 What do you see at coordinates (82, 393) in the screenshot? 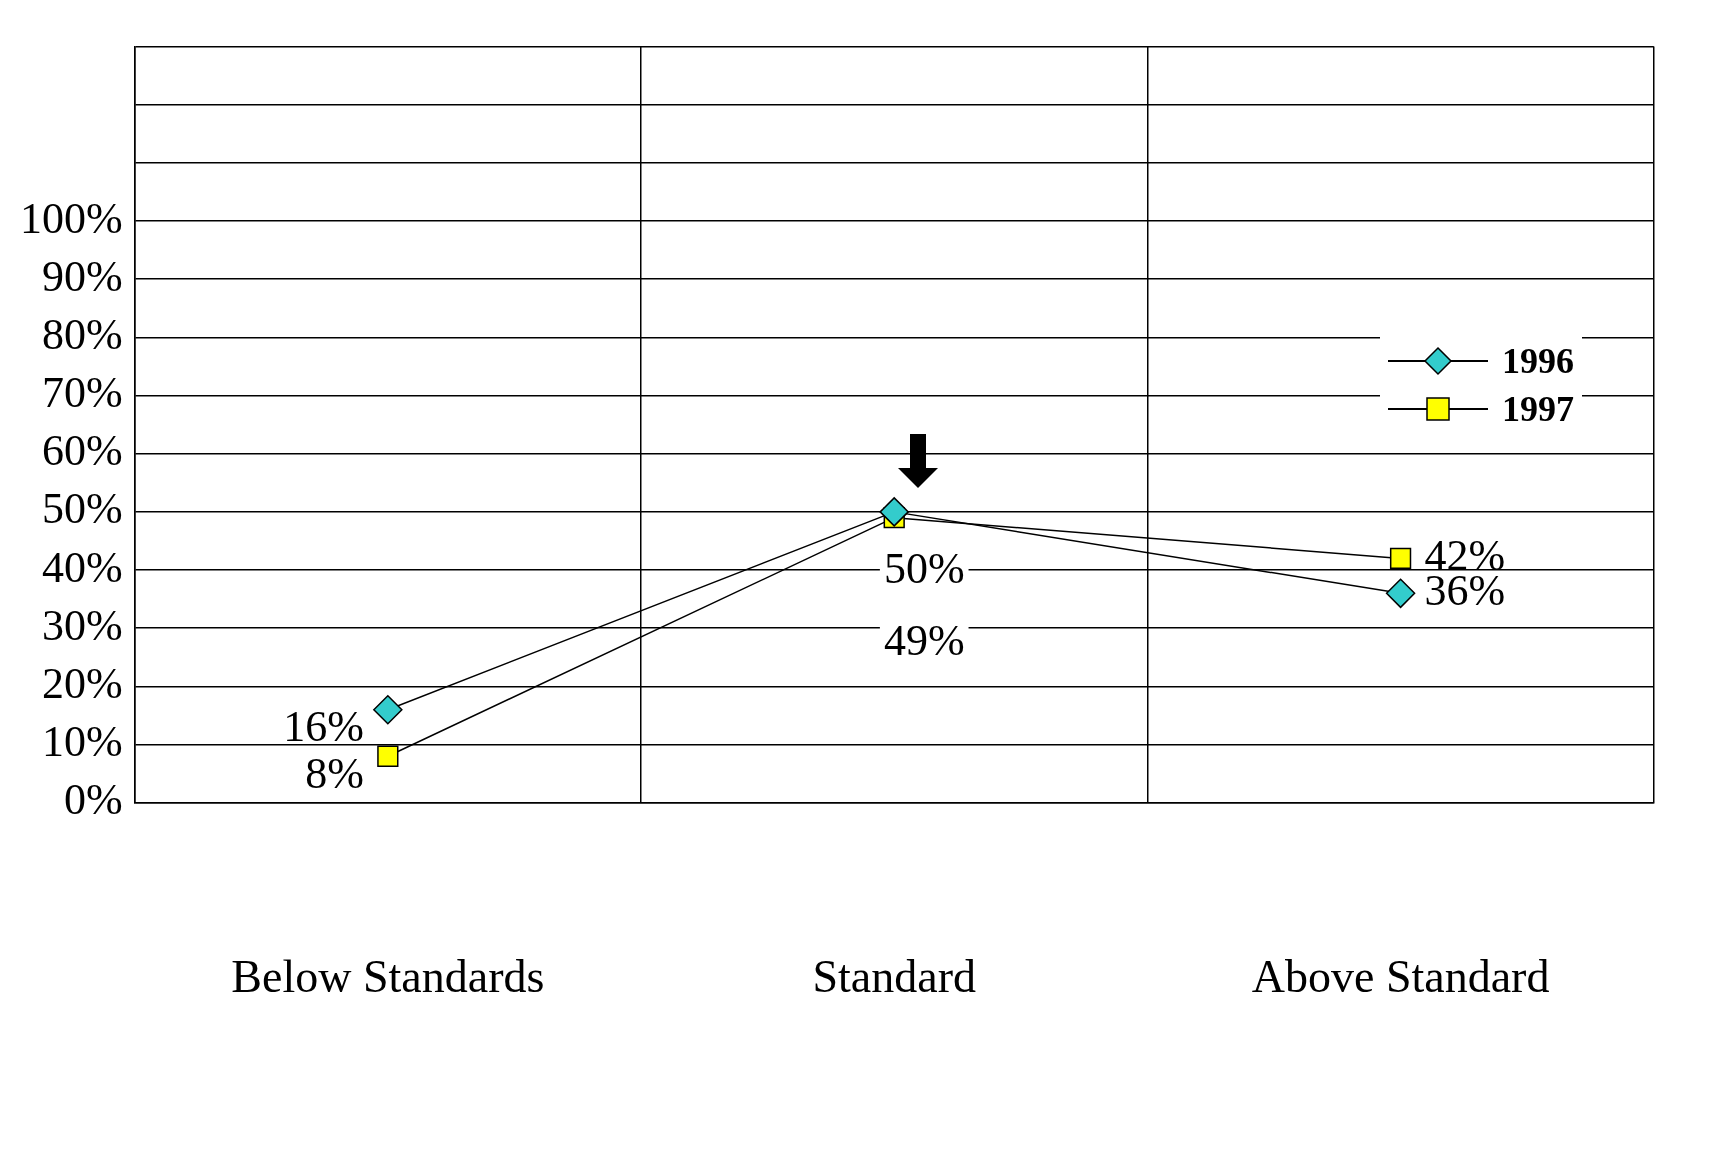
I see `y-tick-label: 70%` at bounding box center [82, 393].